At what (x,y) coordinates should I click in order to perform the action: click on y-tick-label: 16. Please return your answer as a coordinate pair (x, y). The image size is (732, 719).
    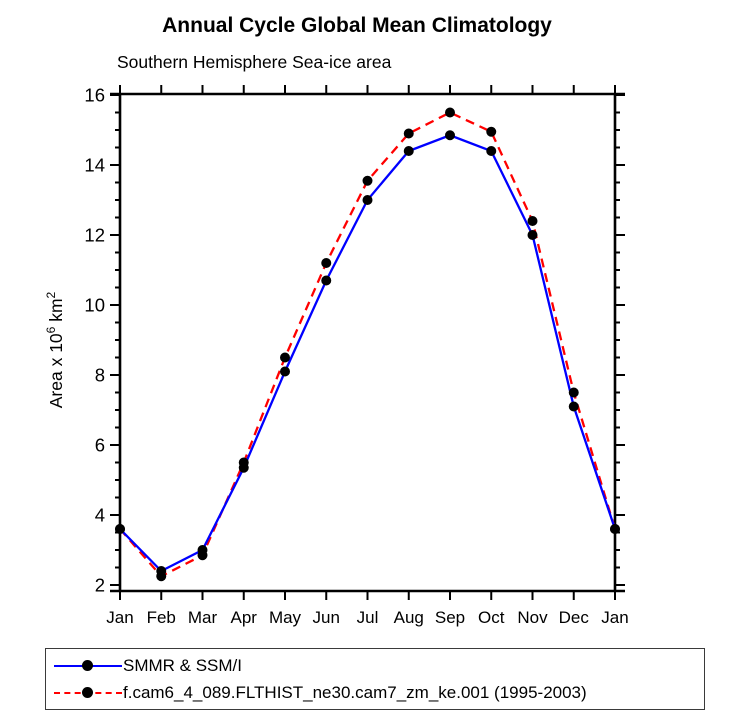
    Looking at the image, I should click on (94, 95).